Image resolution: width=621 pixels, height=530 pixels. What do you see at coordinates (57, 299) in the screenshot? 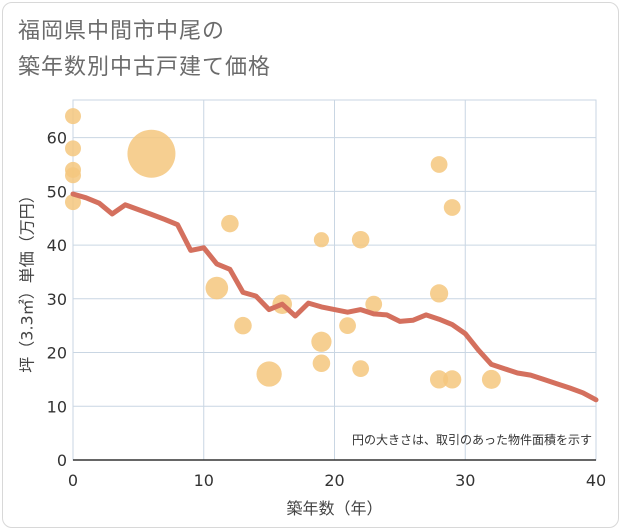
I see `y-tick-label: 30` at bounding box center [57, 299].